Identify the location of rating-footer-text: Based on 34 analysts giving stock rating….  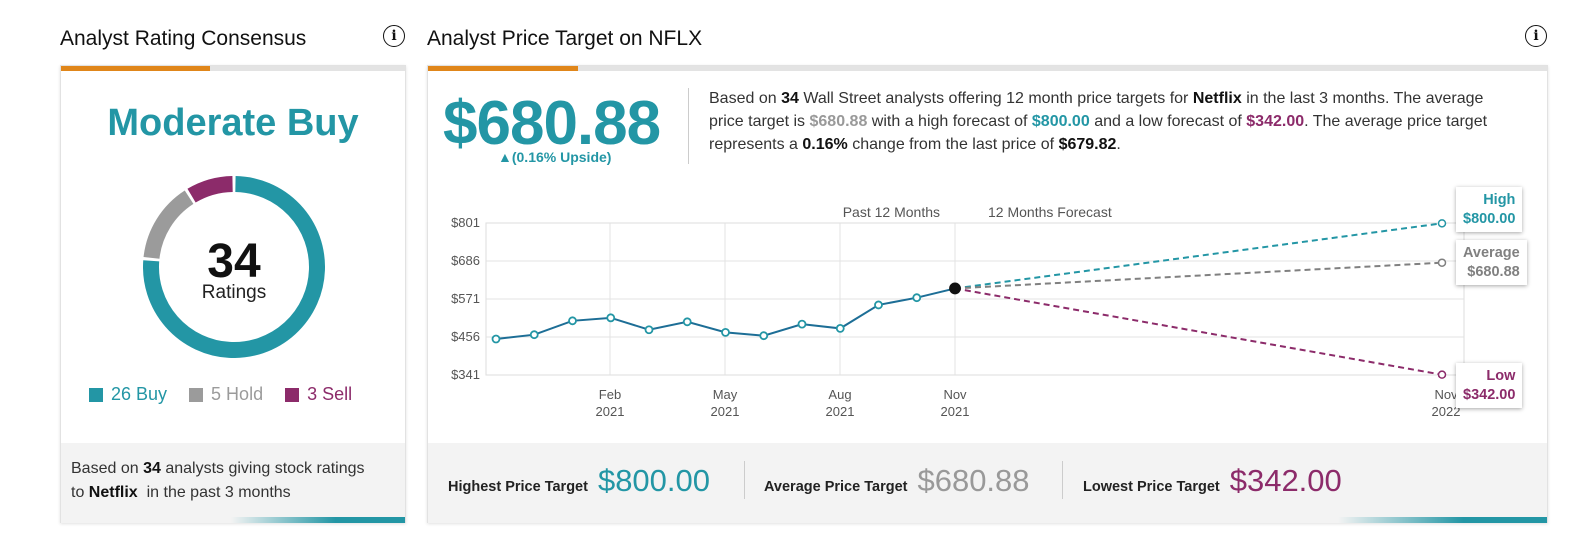
(236, 481).